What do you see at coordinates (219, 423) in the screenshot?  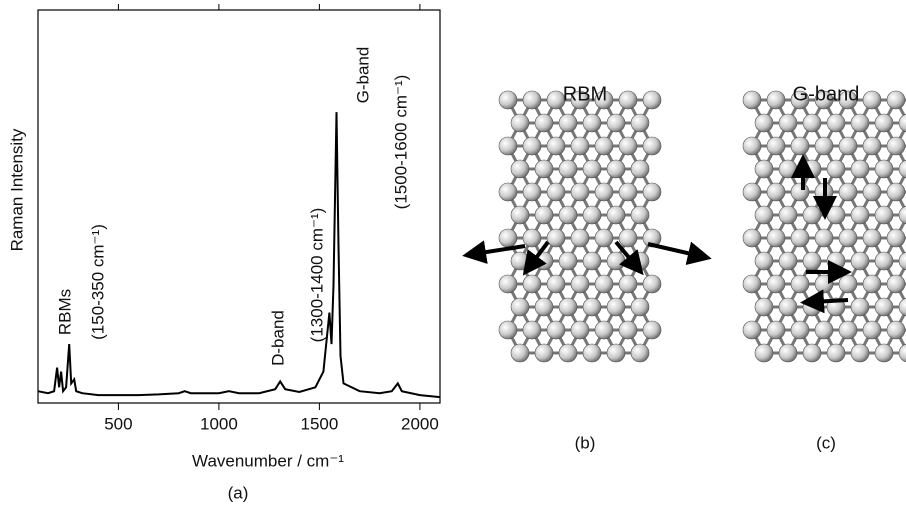 I see `x-tick-label: 1000` at bounding box center [219, 423].